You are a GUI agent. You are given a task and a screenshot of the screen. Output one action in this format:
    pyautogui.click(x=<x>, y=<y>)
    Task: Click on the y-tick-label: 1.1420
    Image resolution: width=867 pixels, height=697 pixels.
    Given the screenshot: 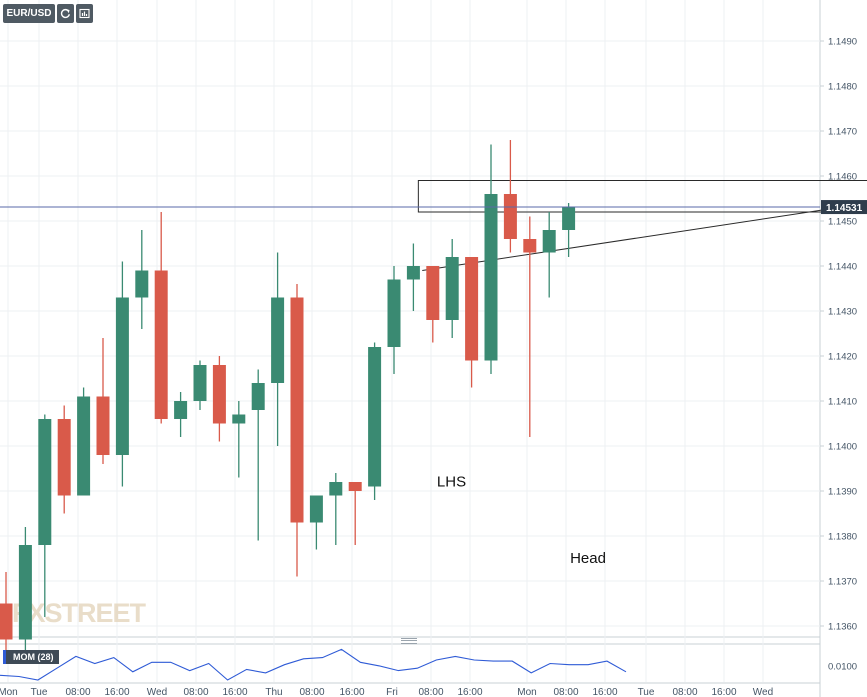 What is the action you would take?
    pyautogui.click(x=842, y=357)
    